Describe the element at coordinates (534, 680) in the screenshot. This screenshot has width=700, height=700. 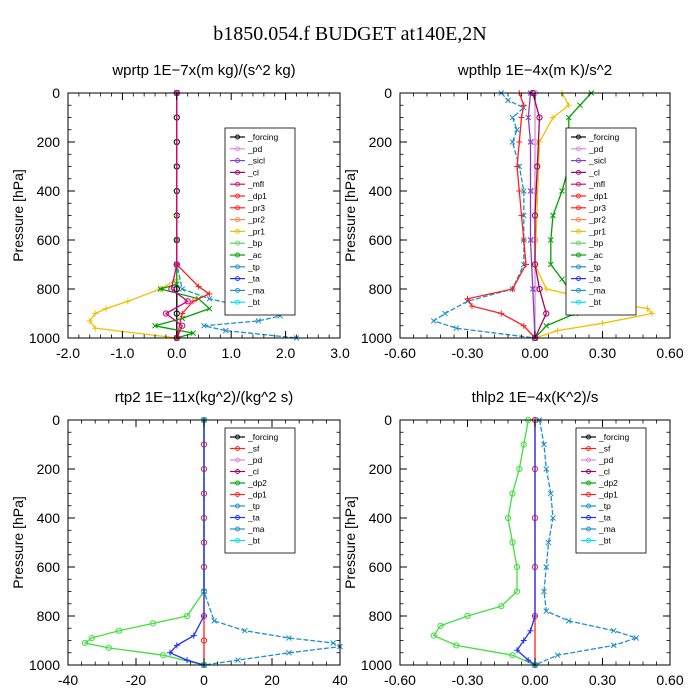
I see `x-tick-label: 0.00` at that location.